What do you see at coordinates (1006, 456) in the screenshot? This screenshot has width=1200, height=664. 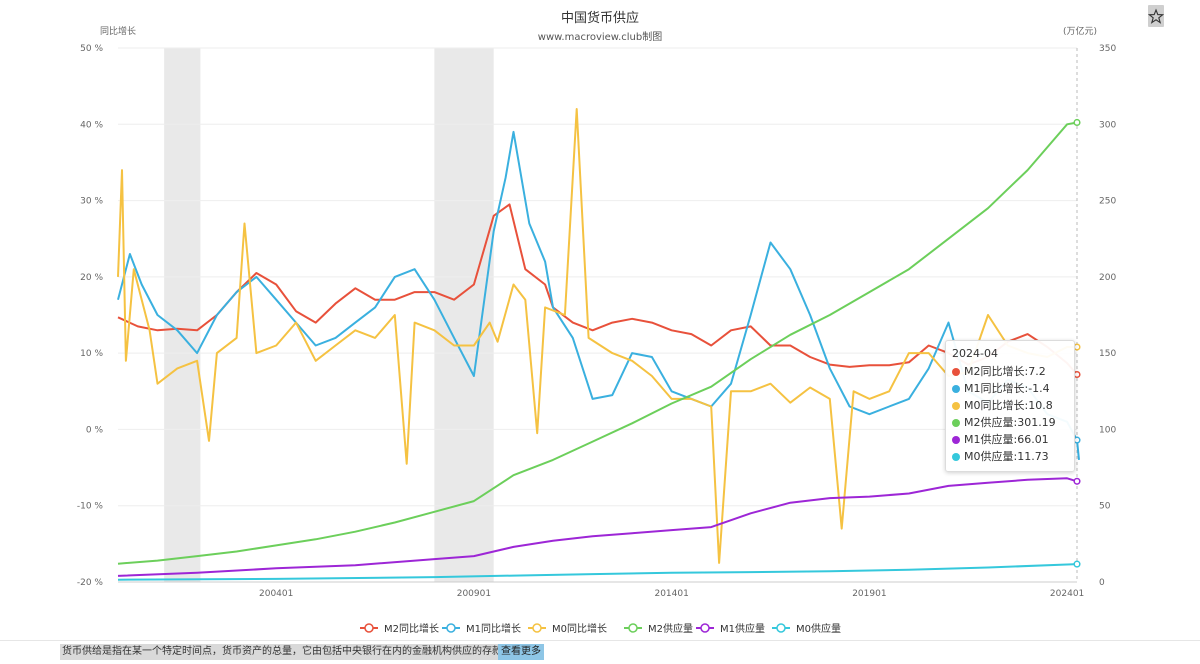 I see `tooltip-row-label: M0供应量:11.73` at bounding box center [1006, 456].